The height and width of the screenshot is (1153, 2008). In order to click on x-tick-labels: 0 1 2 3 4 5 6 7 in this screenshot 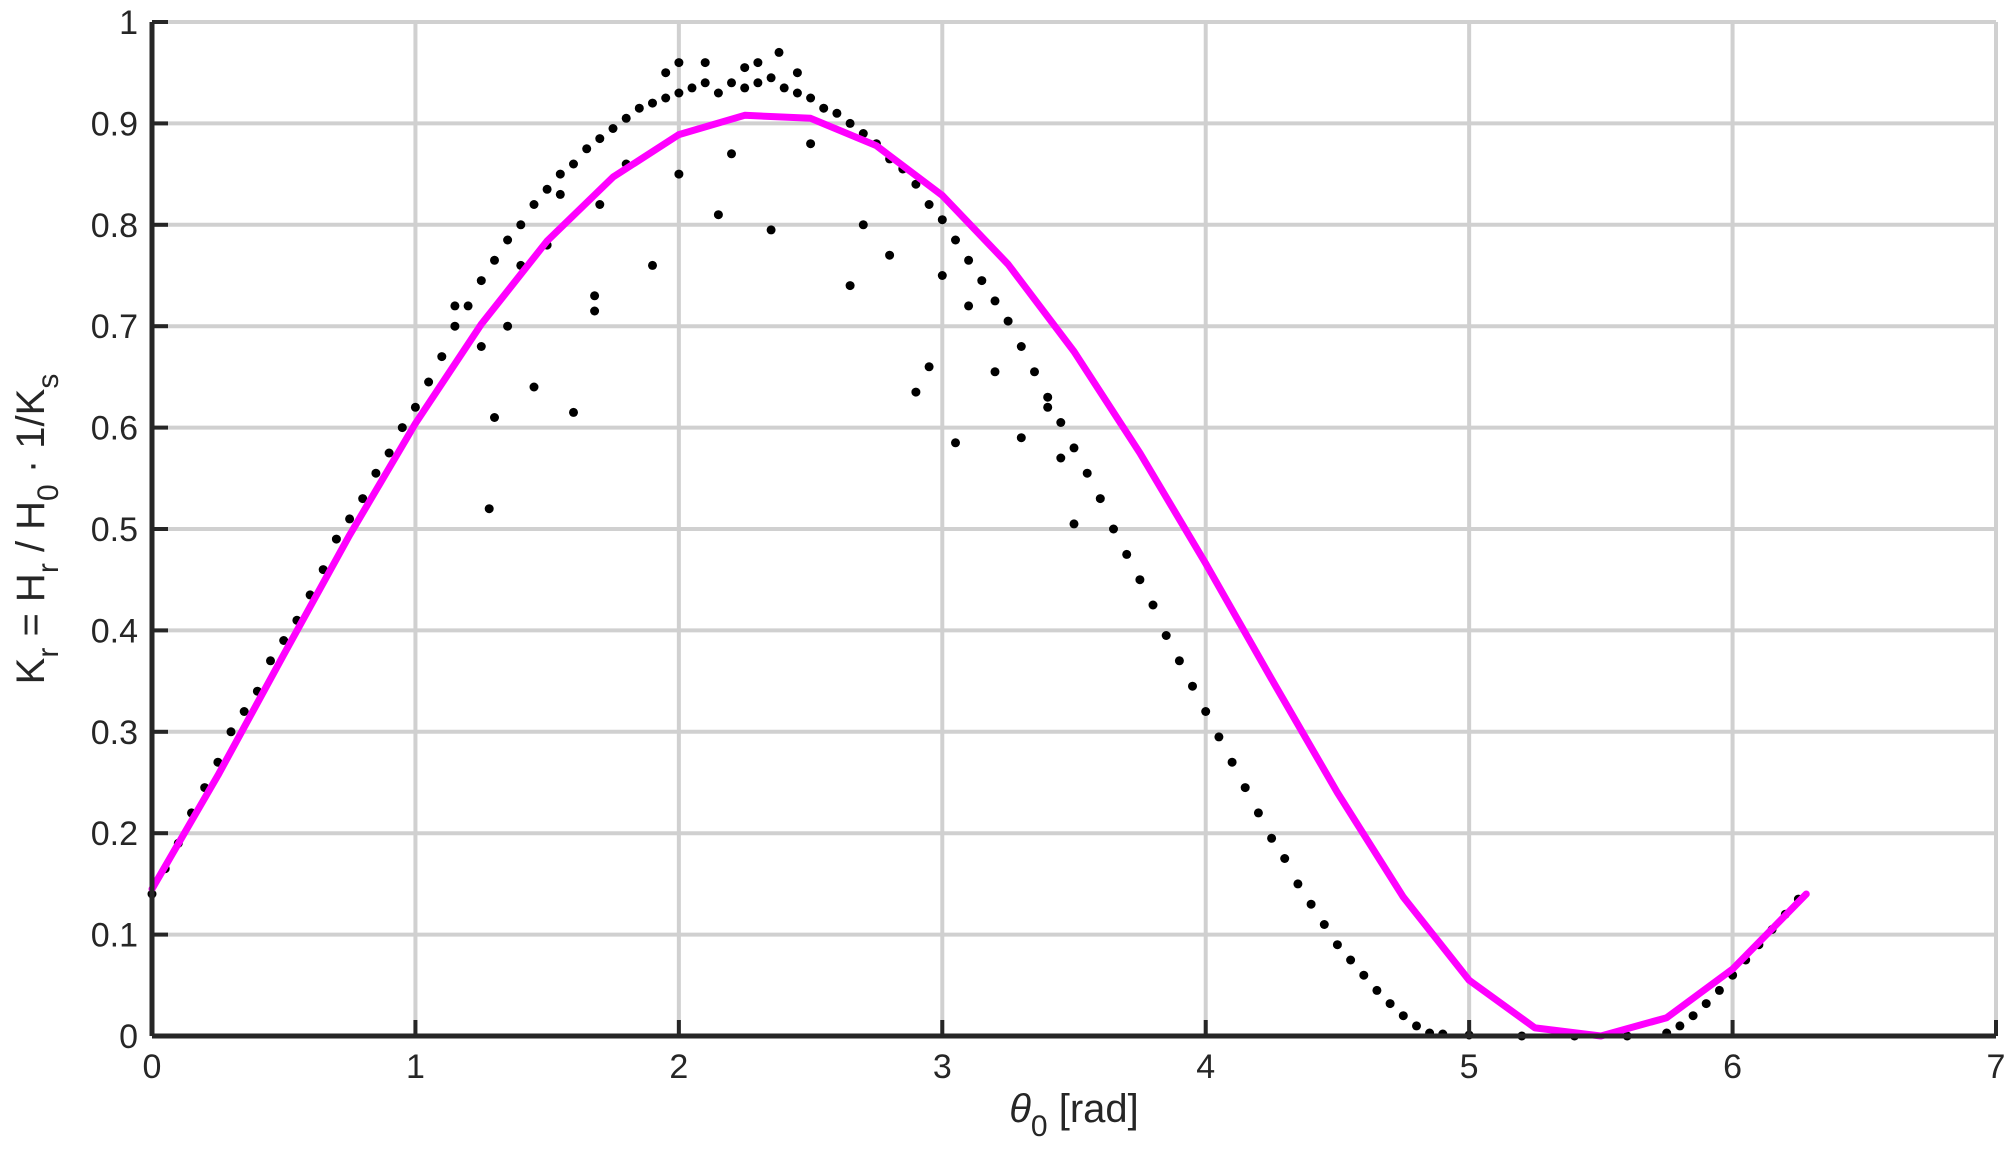, I will do `click(1074, 1067)`.